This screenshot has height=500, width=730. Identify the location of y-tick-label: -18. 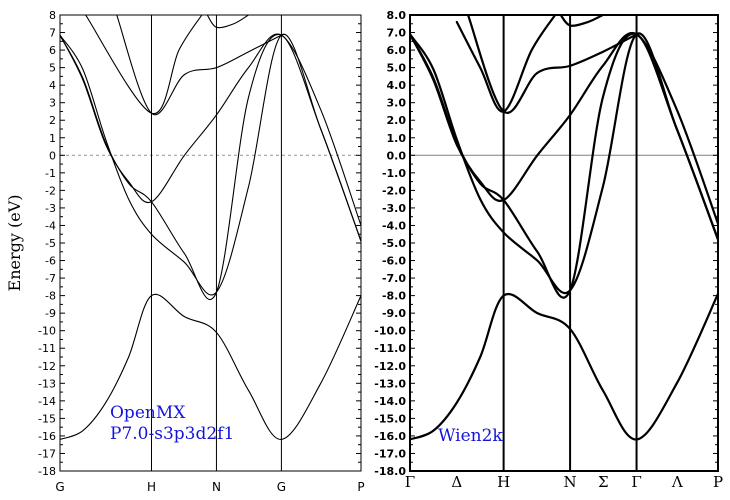
(47, 471).